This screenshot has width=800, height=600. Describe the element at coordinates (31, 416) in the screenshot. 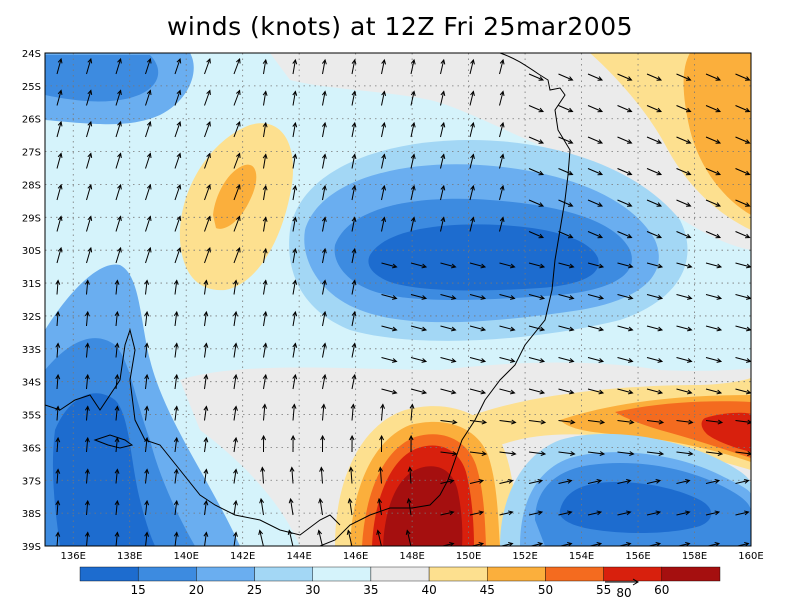

I see `lat-tick-label: 35S` at that location.